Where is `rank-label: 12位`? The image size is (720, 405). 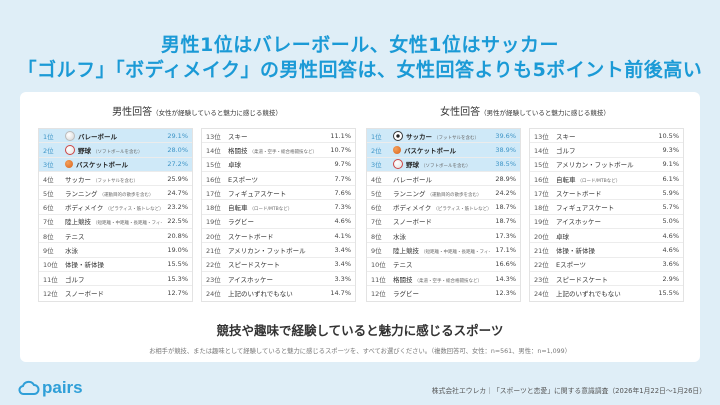
rank-label: 12位 is located at coordinates (50, 294).